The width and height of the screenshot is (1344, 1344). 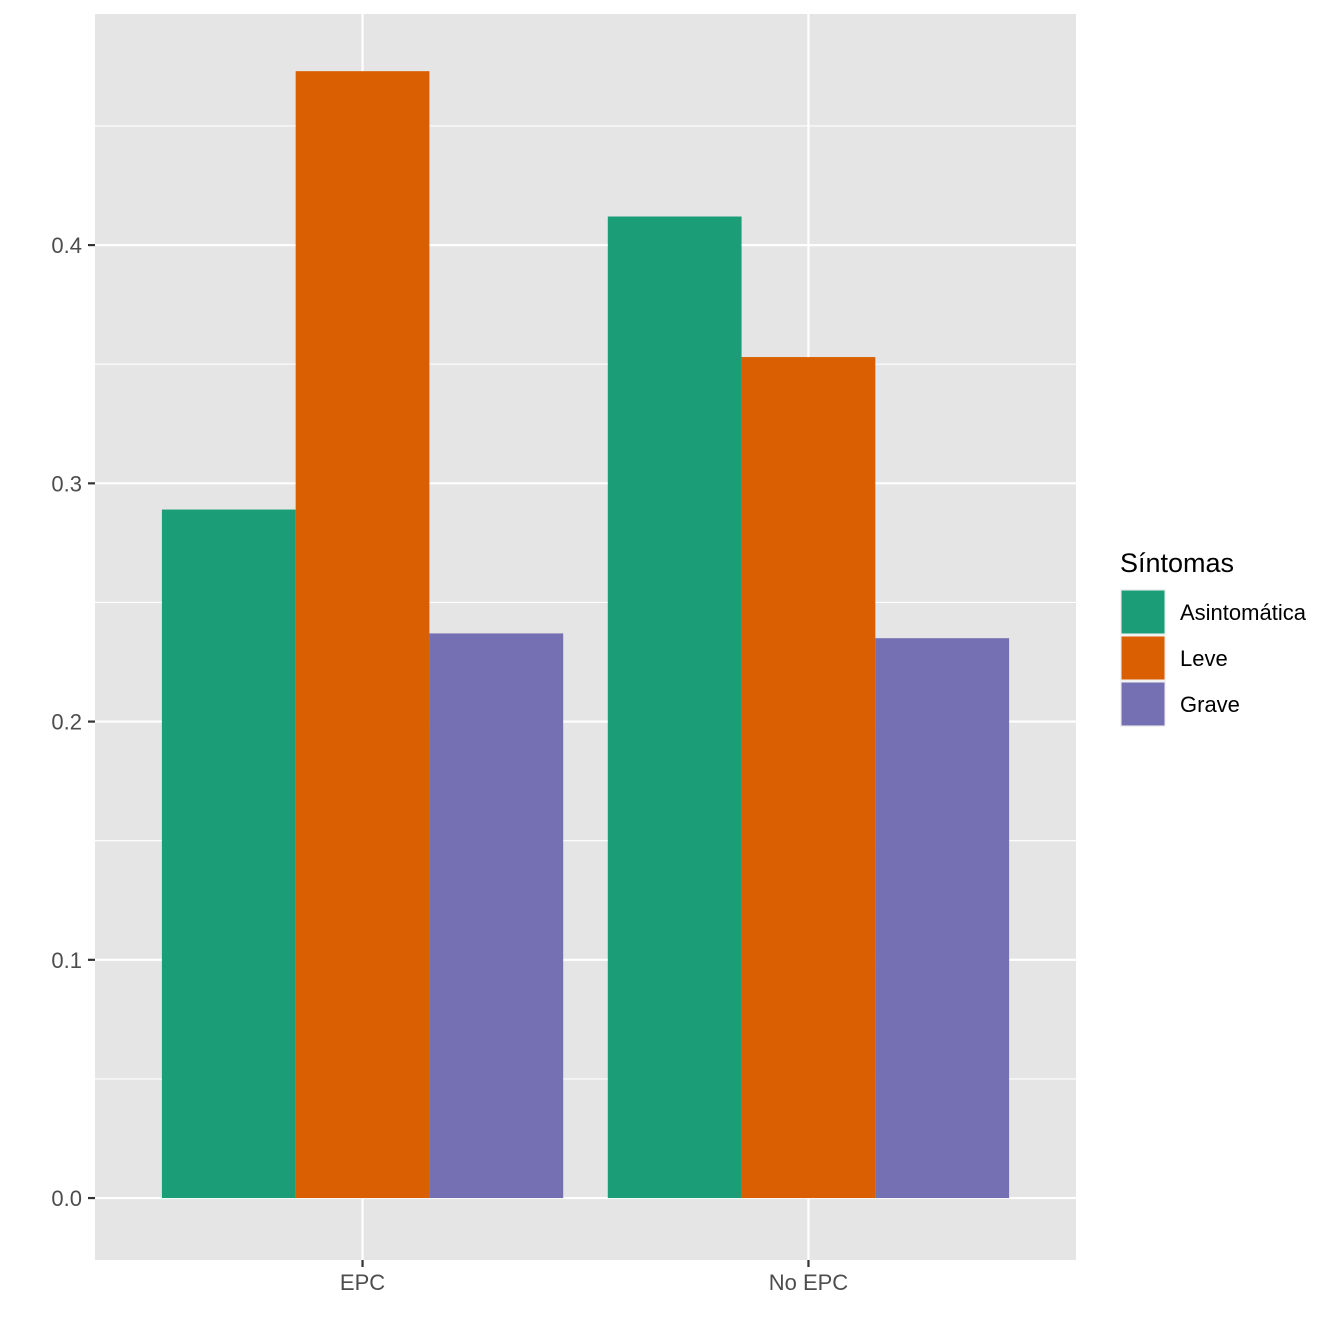 I want to click on y-tick-label: 0.1, so click(x=66, y=960).